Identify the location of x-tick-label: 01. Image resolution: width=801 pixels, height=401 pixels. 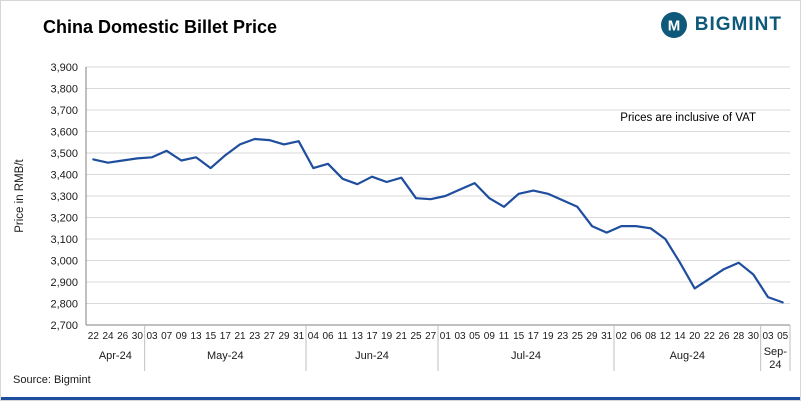
(446, 336).